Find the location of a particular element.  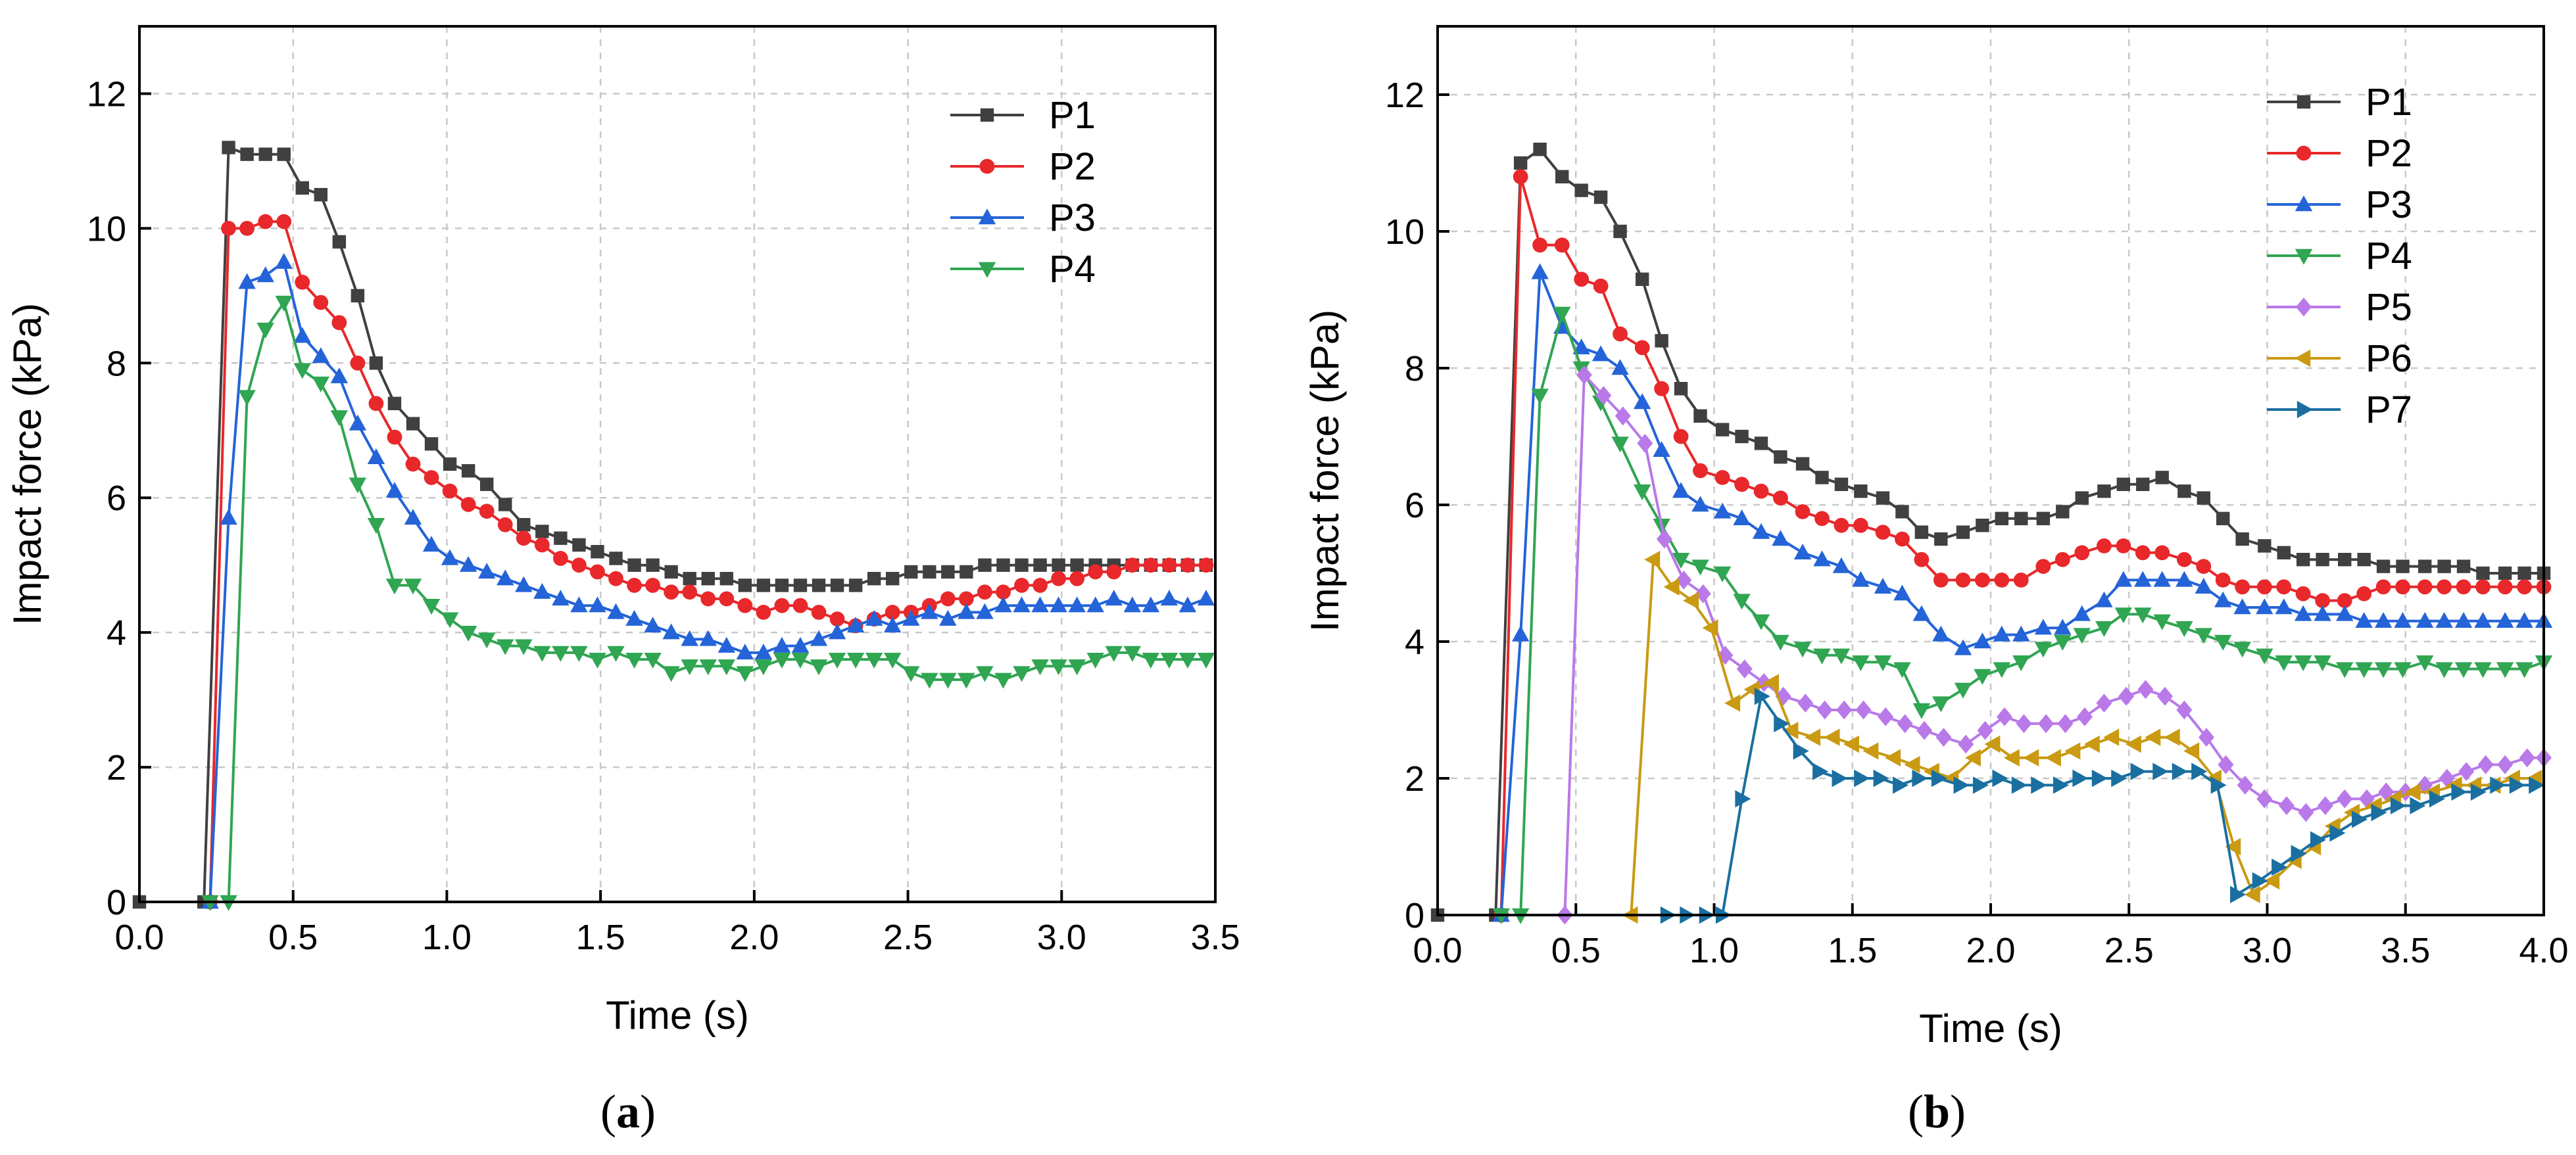

panel-a-legend: P1 P2 P3 P4 is located at coordinates (1023, 192).